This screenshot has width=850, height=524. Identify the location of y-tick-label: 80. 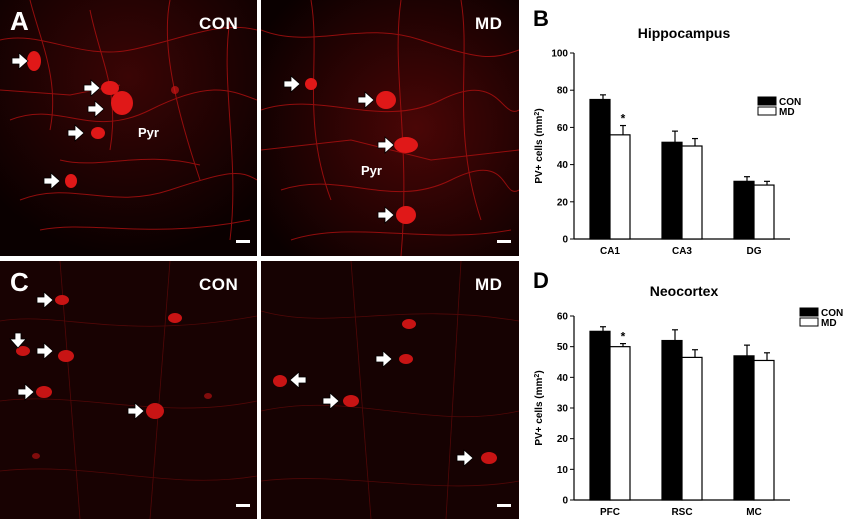
(563, 91).